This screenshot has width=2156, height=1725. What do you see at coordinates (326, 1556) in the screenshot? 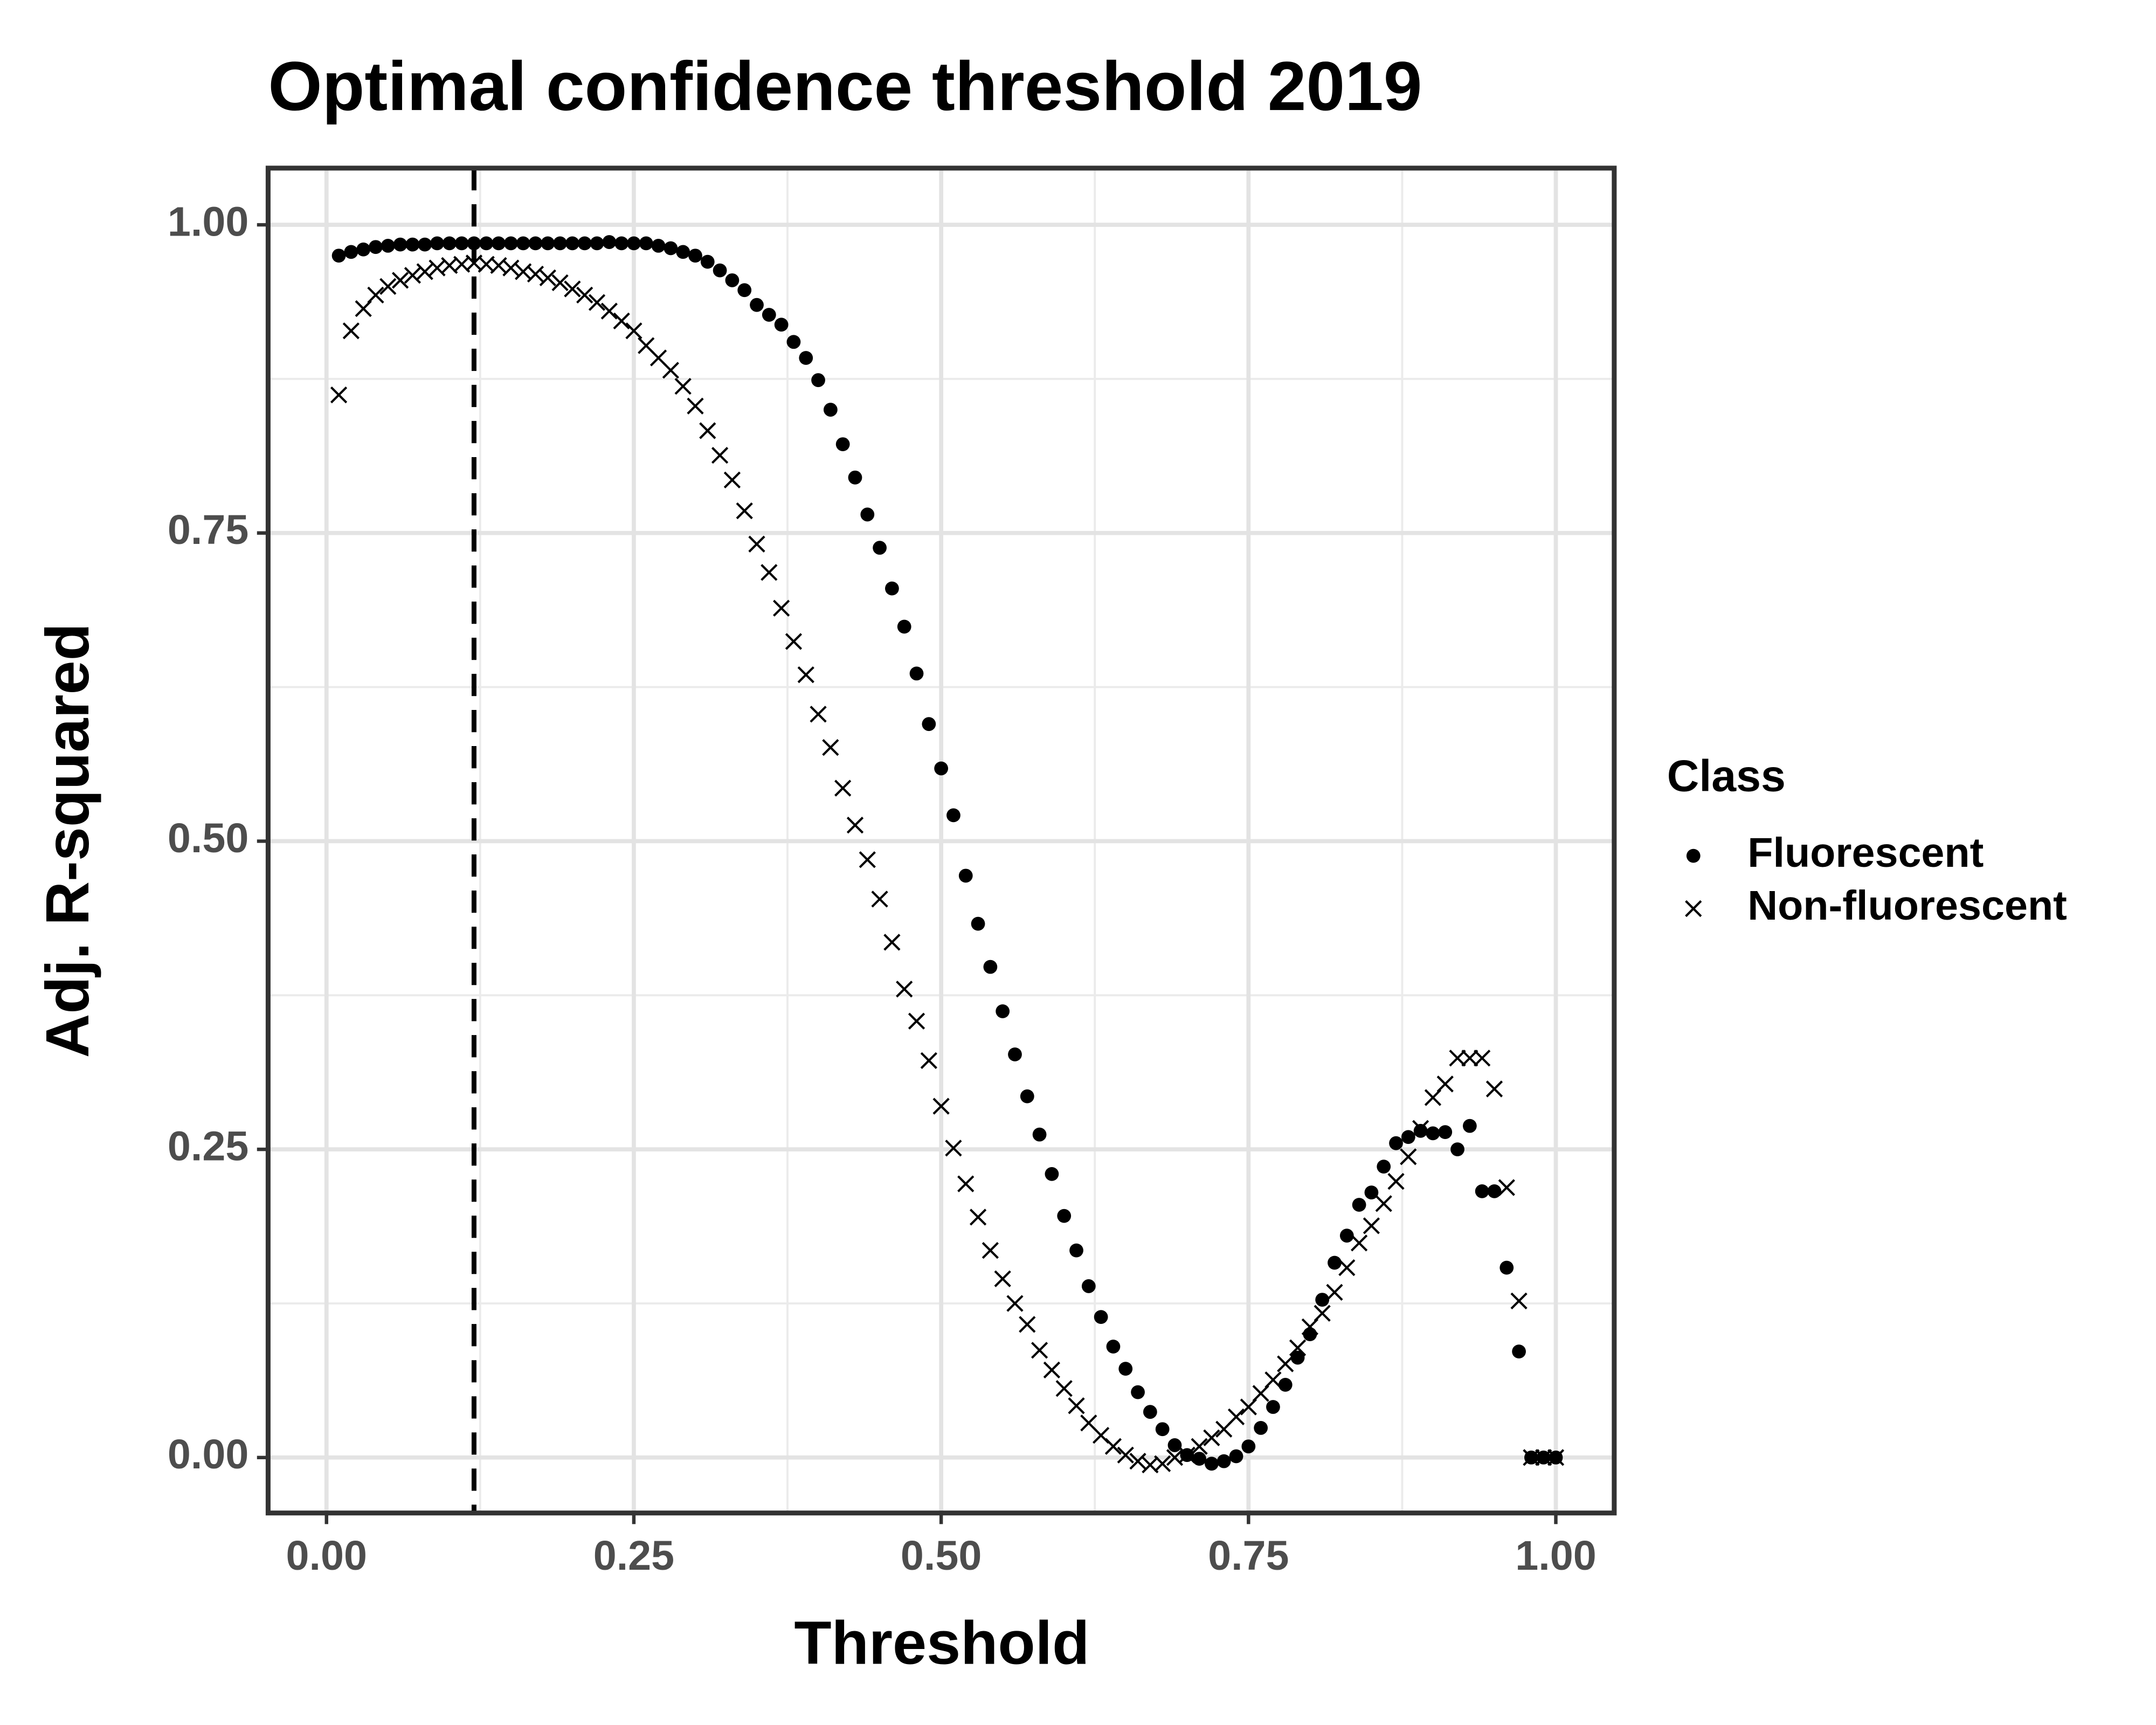
I see `x-tick-label: 0.00` at bounding box center [326, 1556].